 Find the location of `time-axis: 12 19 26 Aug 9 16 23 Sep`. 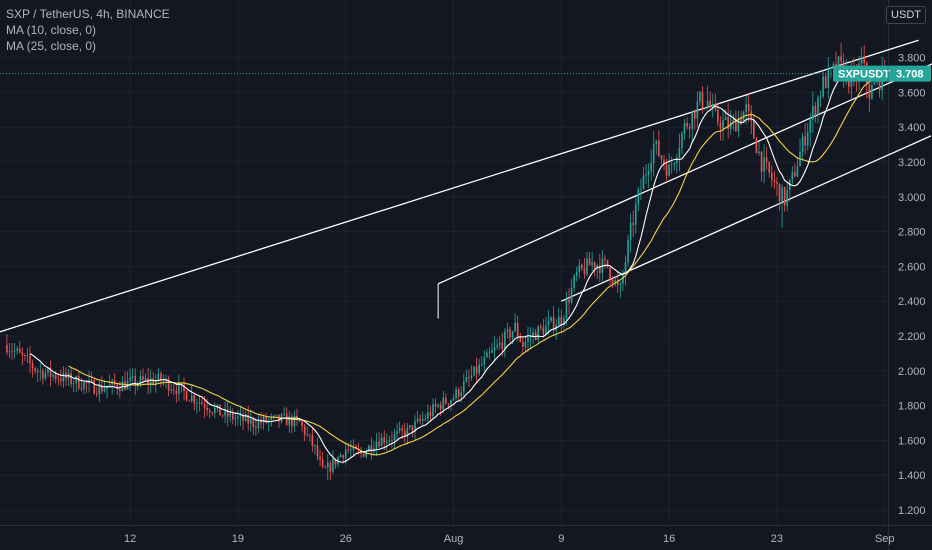

time-axis: 12 19 26 Aug 9 16 23 Sep is located at coordinates (509, 539).